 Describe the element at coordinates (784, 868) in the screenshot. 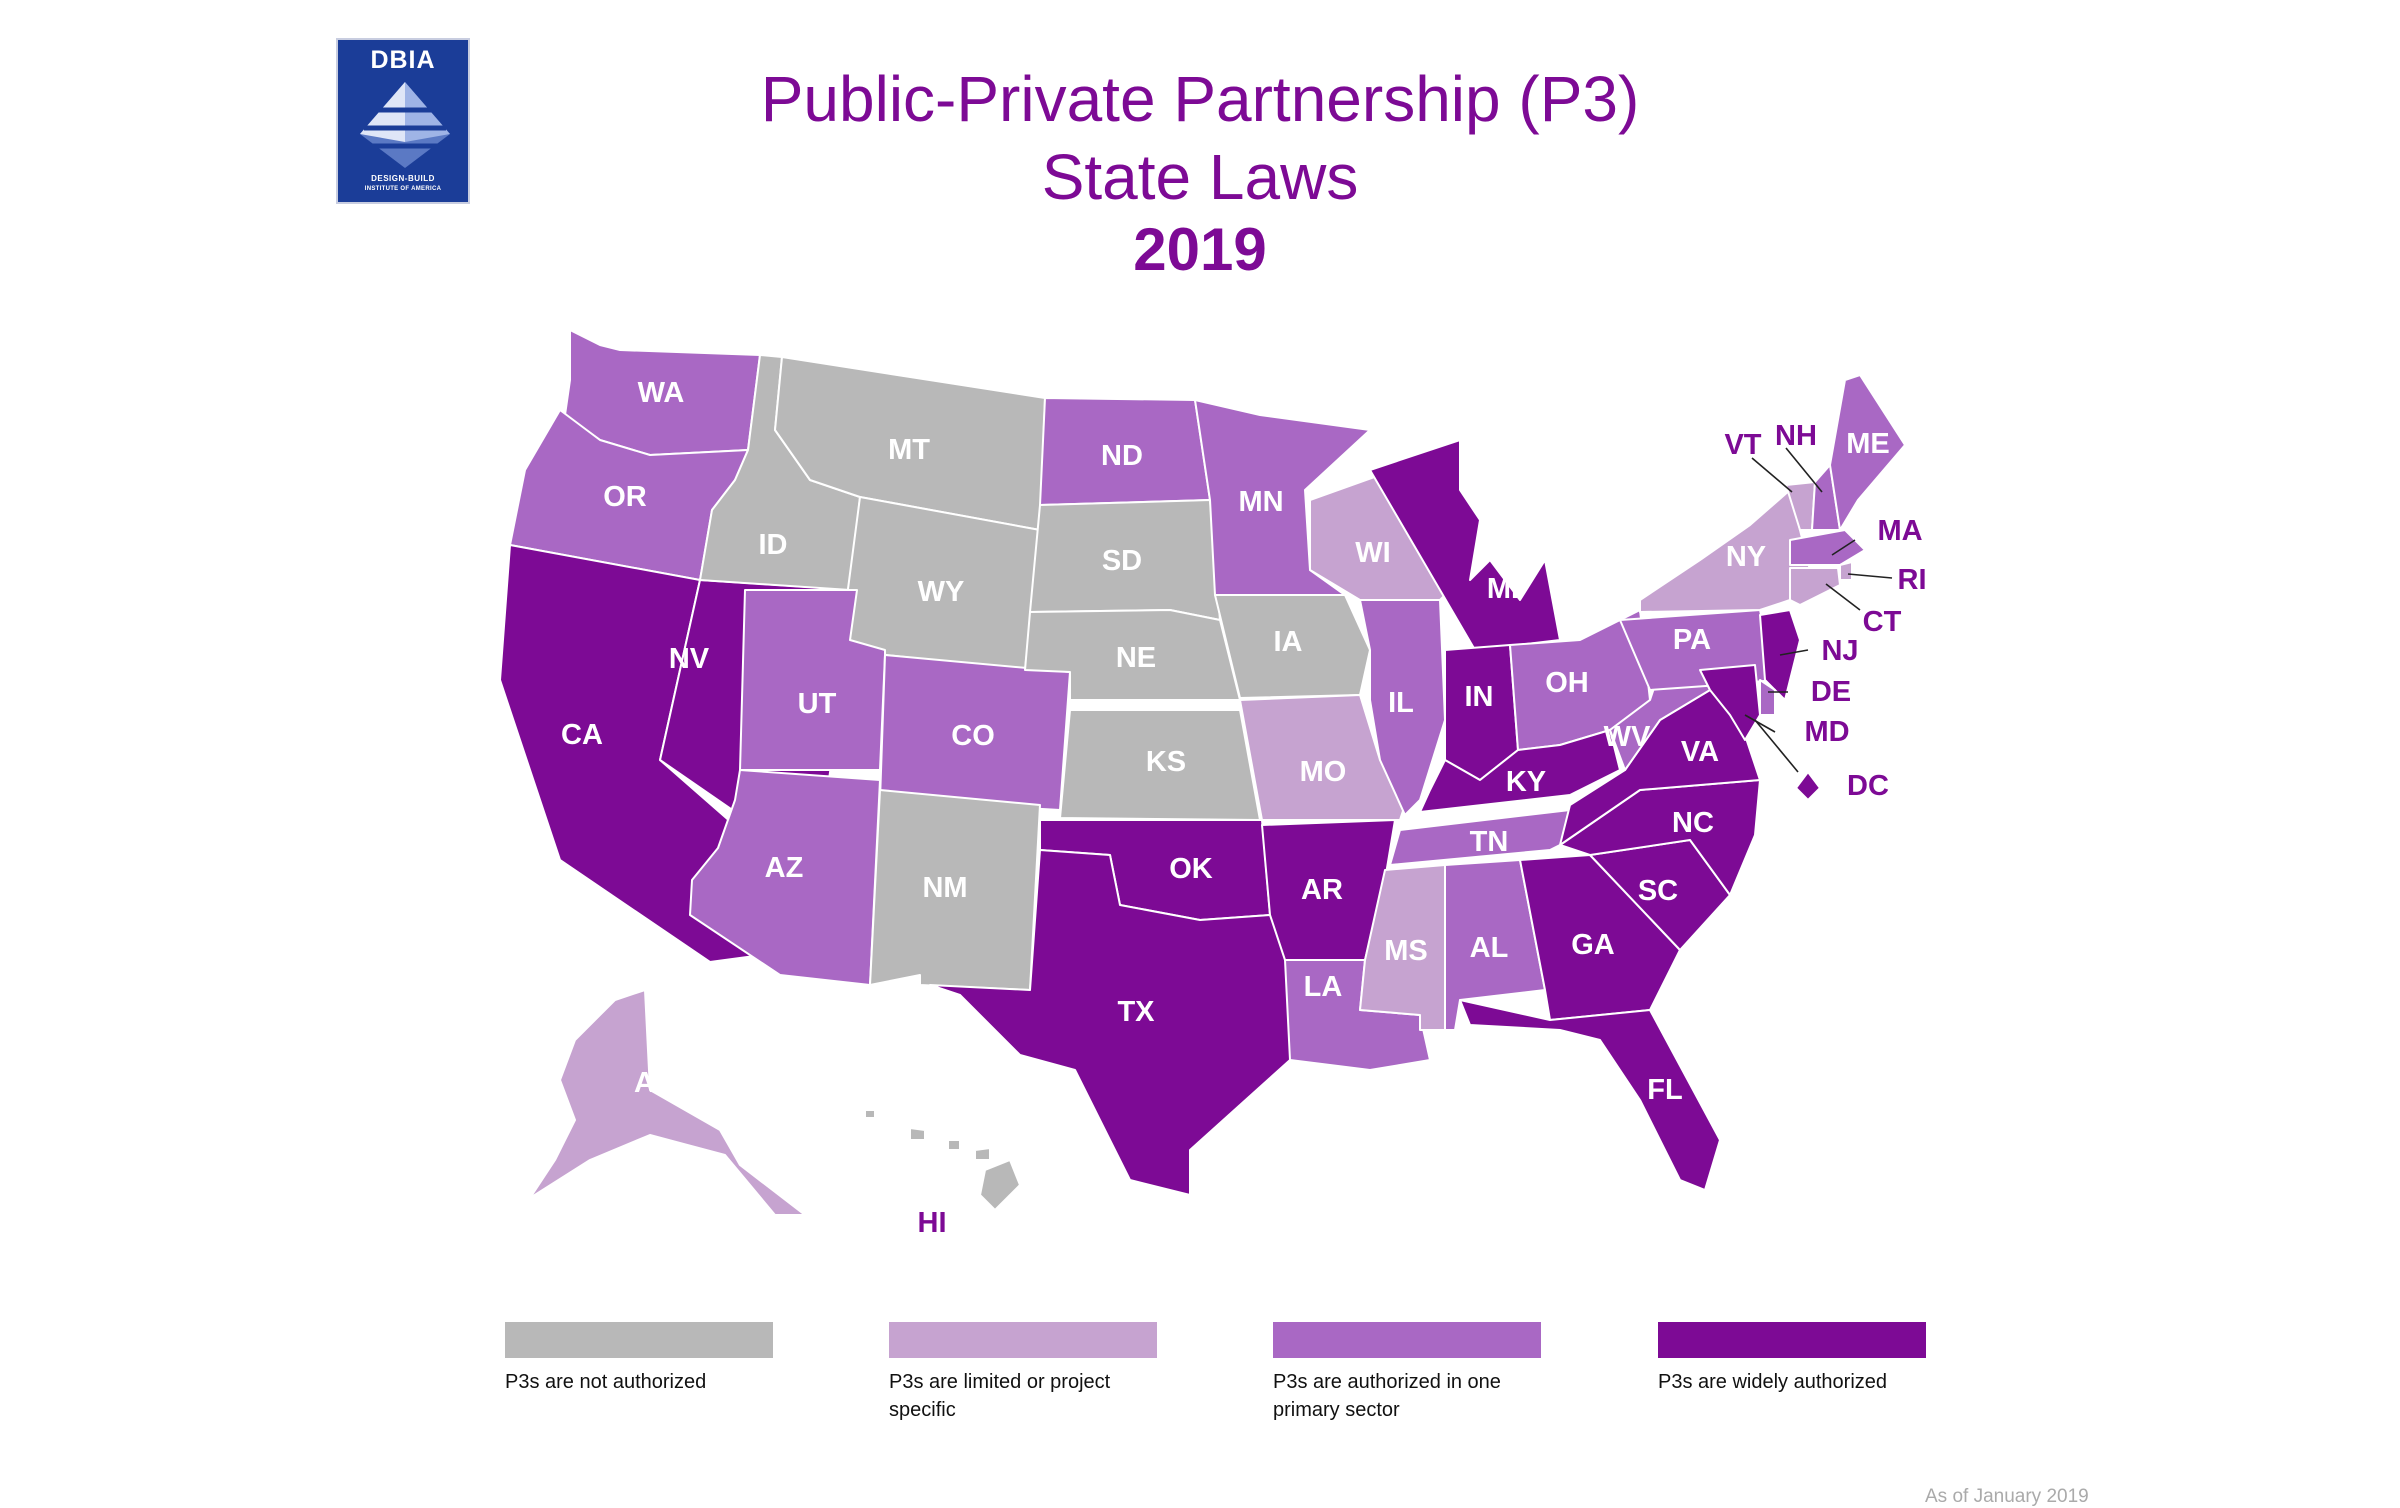

I see `state-label-az: AZ` at that location.